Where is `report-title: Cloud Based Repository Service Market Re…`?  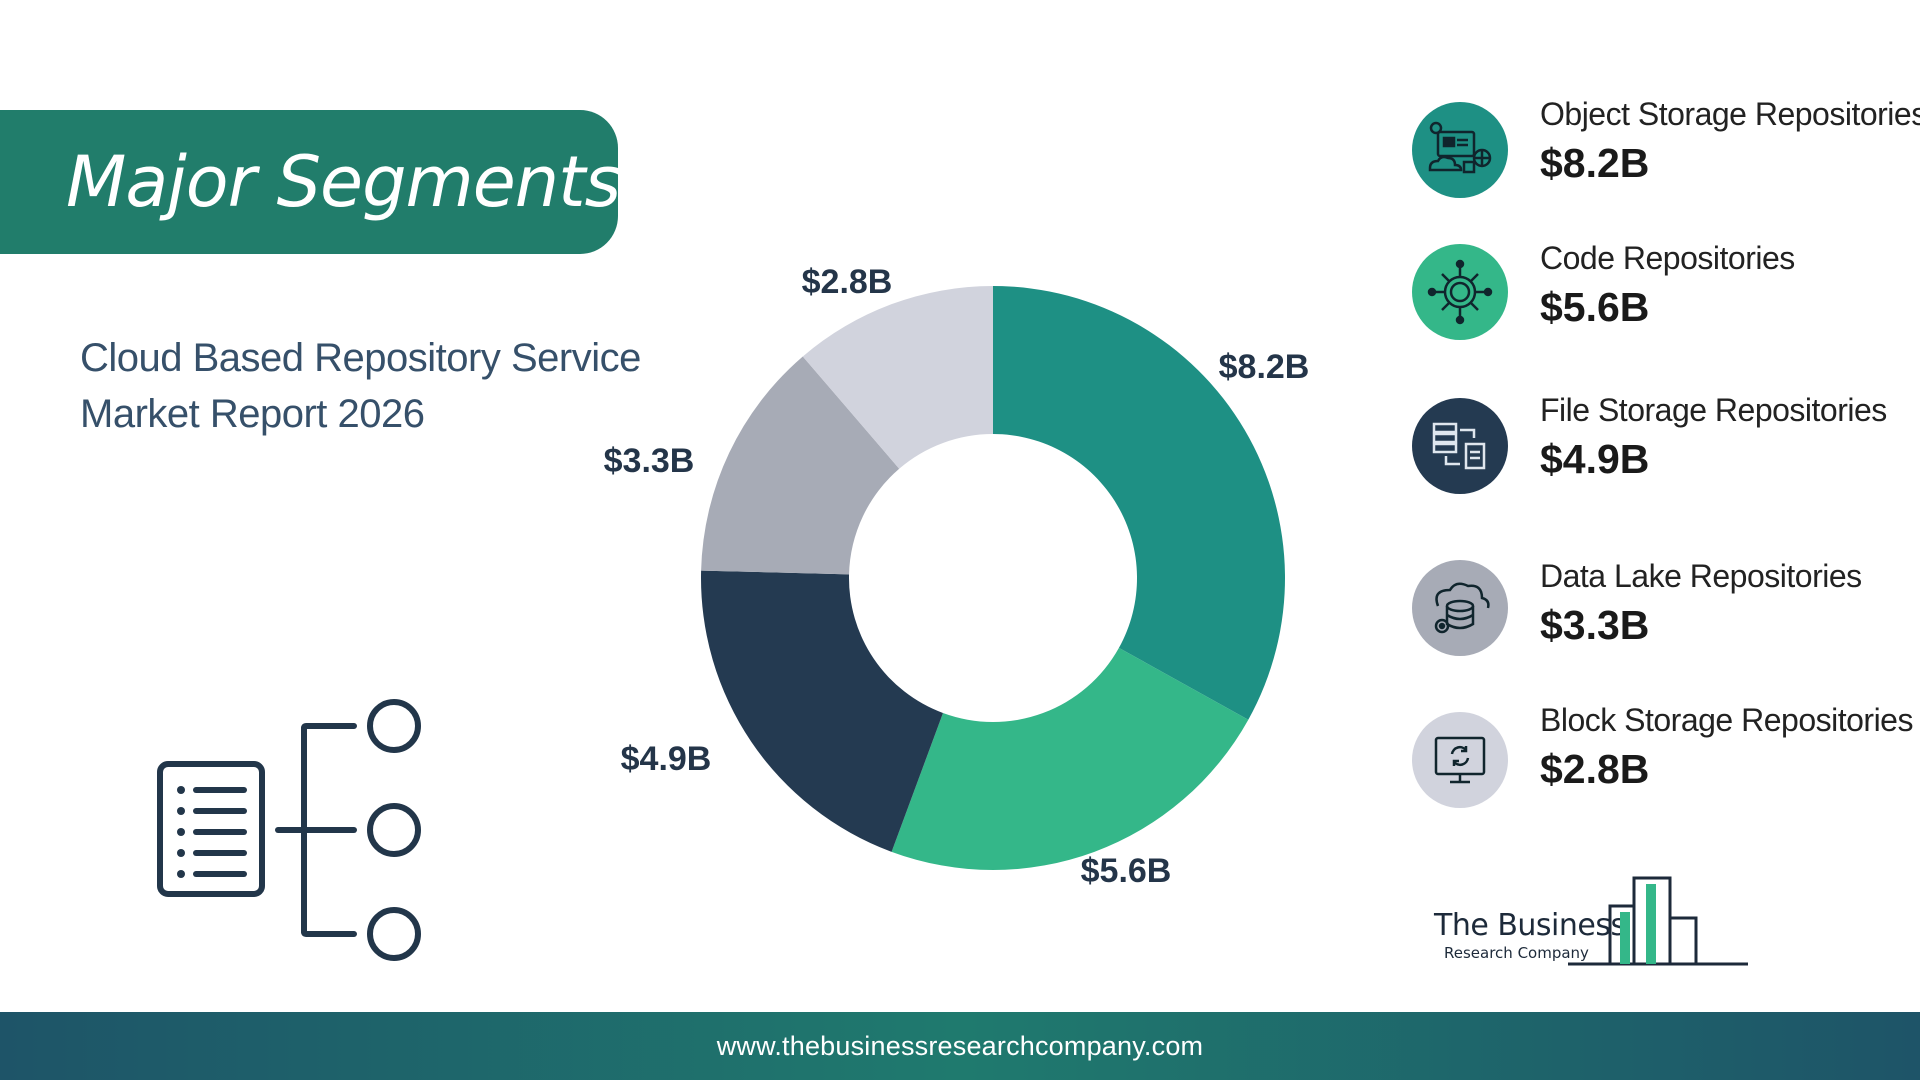
report-title: Cloud Based Repository Service Market Re… is located at coordinates (380, 386).